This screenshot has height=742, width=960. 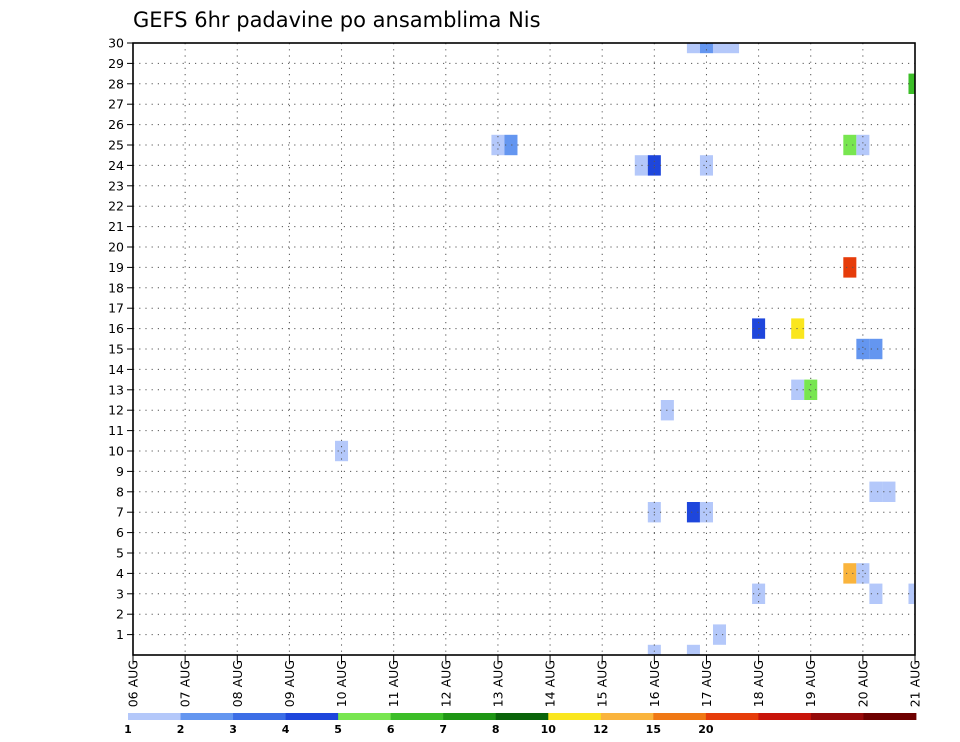 What do you see at coordinates (120, 532) in the screenshot?
I see `y-tick-label: 6` at bounding box center [120, 532].